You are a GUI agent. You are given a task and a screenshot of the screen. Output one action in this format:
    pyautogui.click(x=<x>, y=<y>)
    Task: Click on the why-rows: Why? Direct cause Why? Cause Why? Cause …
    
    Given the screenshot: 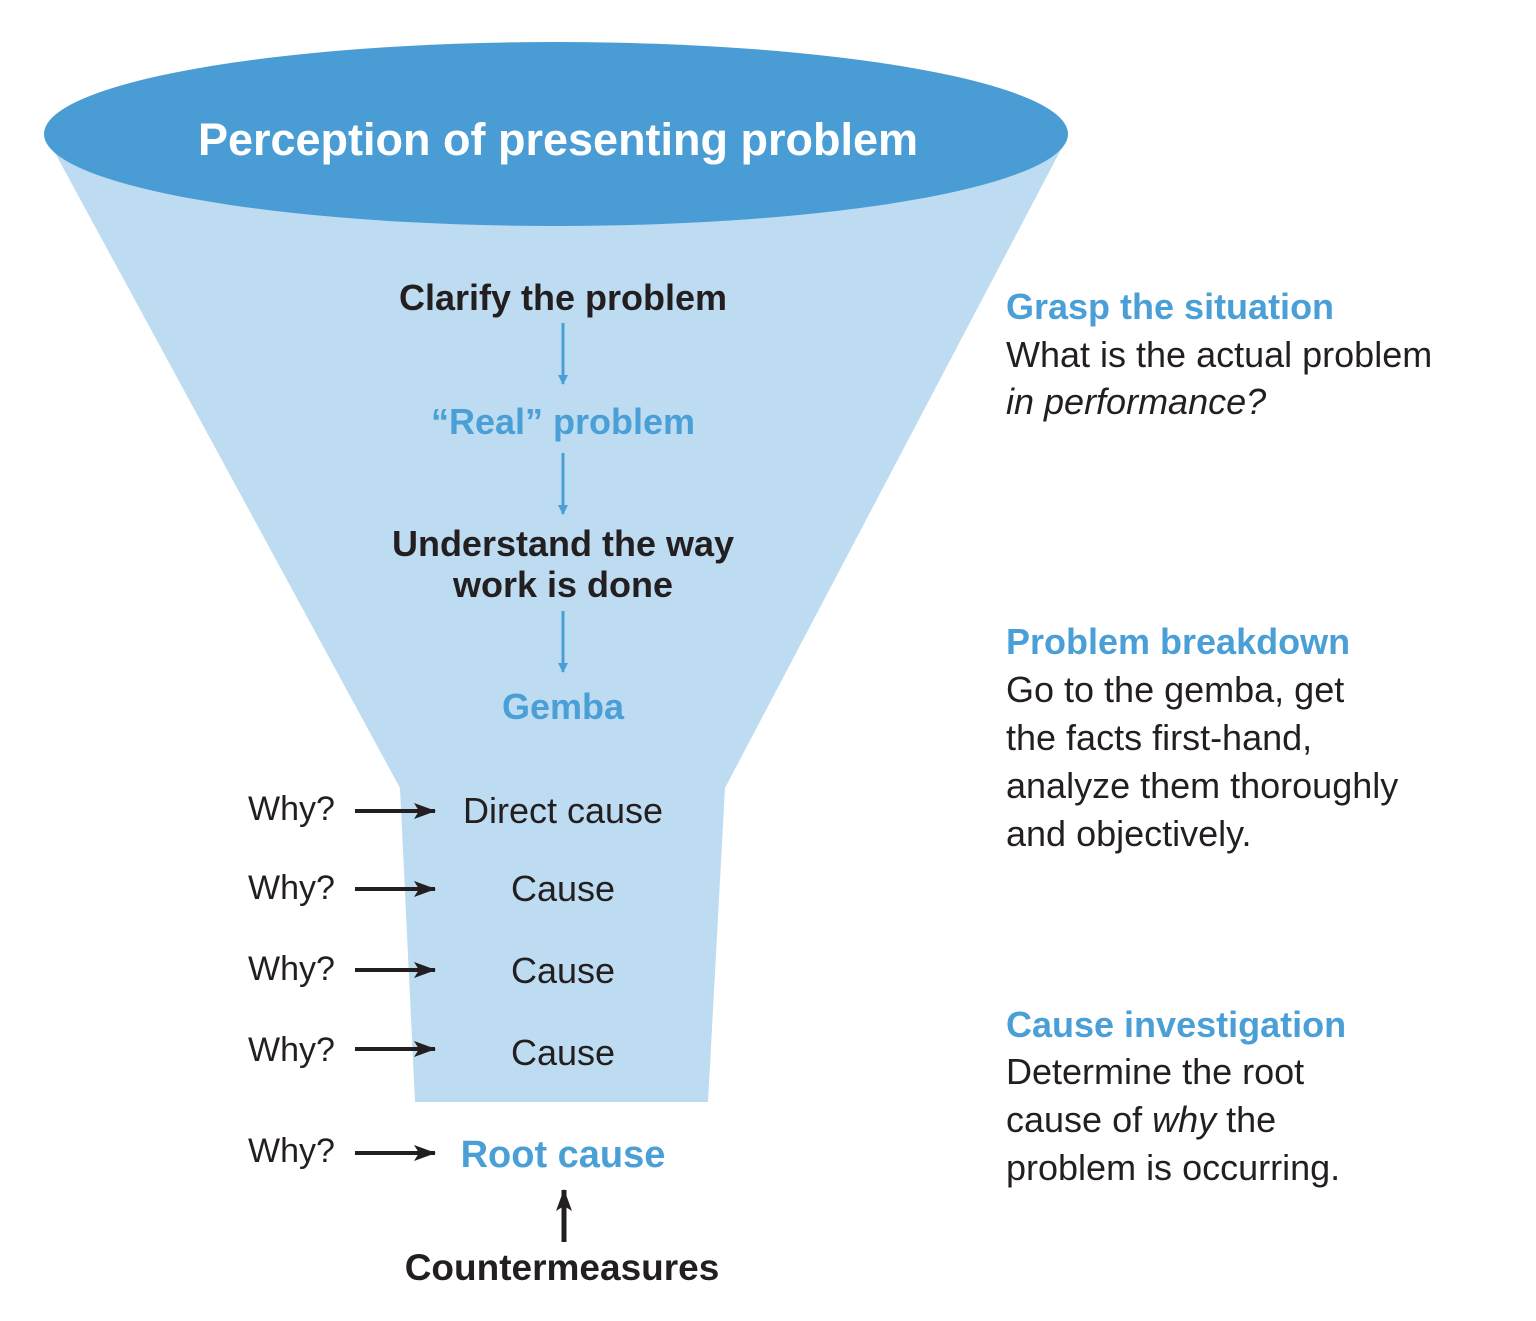 What is the action you would take?
    pyautogui.click(x=456, y=983)
    